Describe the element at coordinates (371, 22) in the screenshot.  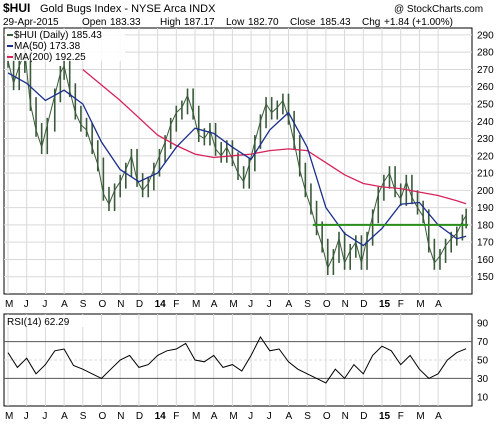
I see `quote-chg-label: Chg` at that location.